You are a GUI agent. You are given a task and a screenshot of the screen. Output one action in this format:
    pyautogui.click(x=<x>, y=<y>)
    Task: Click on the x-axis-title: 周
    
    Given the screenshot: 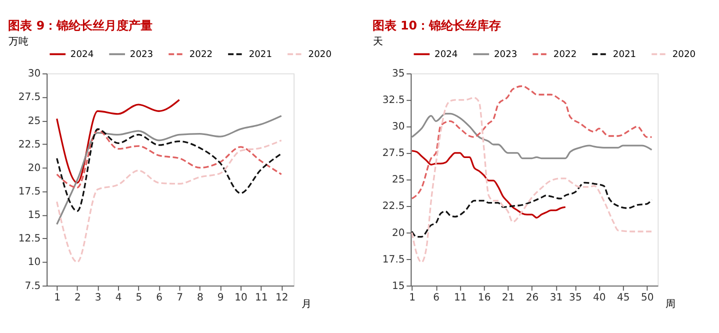 What is the action you would take?
    pyautogui.click(x=670, y=304)
    